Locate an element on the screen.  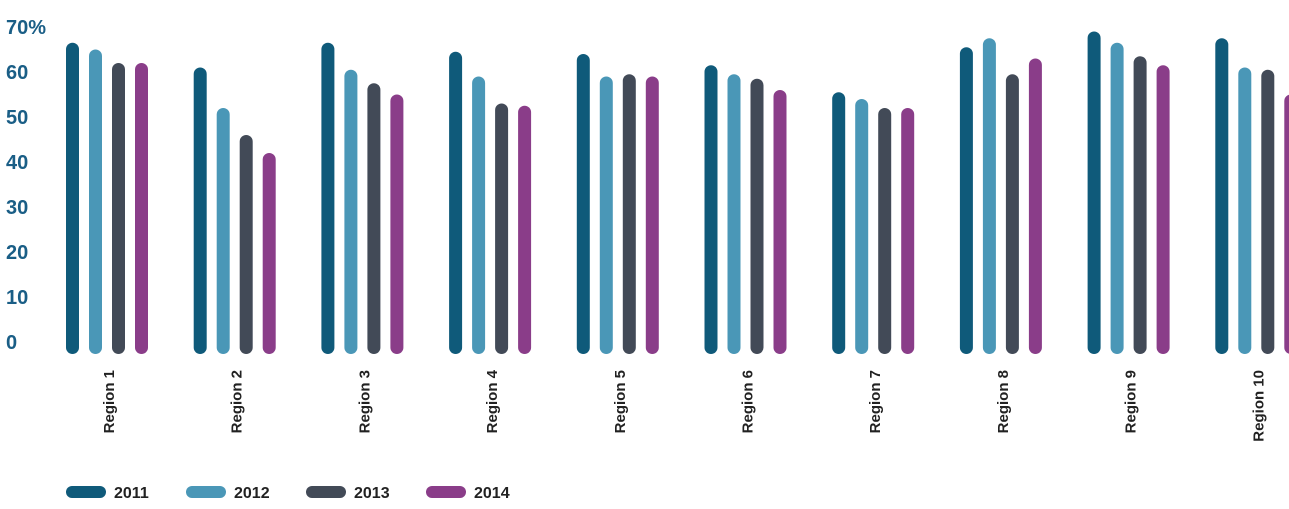
y-tick-label: 0 is located at coordinates (11, 343).